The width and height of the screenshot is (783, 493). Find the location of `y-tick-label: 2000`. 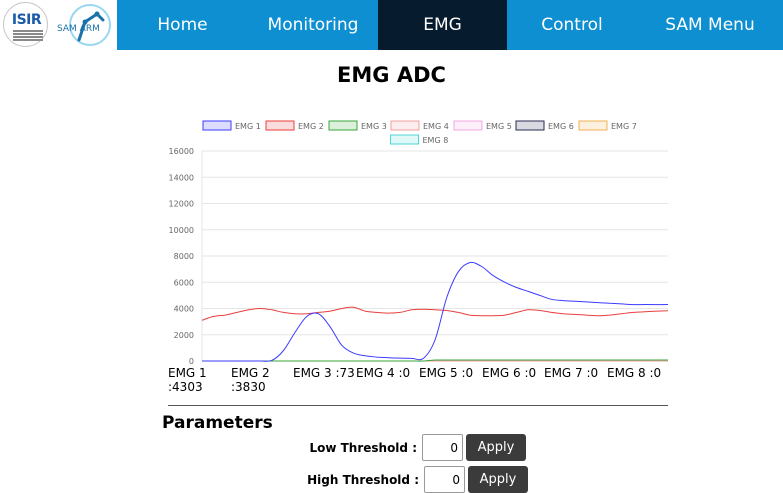

y-tick-label: 2000 is located at coordinates (184, 335).